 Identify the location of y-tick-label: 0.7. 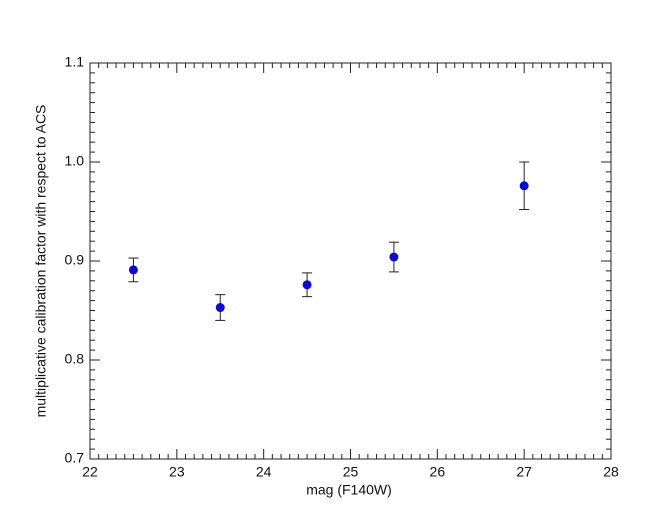
(75, 458).